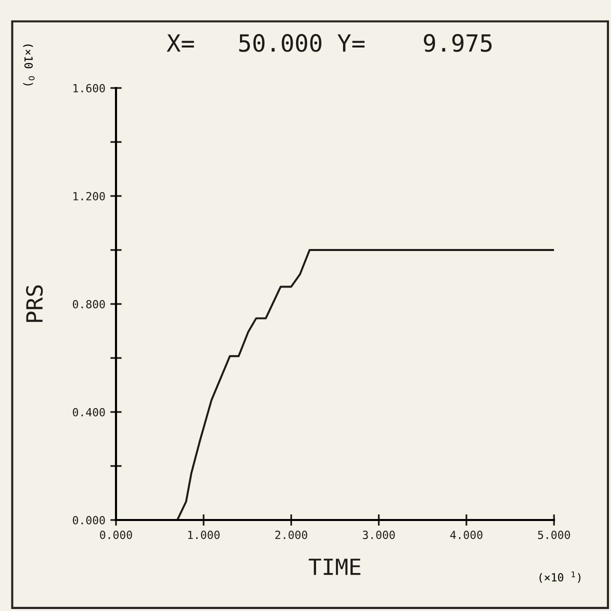 The image size is (611, 611). Describe the element at coordinates (329, 43) in the screenshot. I see `chart-title: X= 50.000 Y= 9.975` at that location.